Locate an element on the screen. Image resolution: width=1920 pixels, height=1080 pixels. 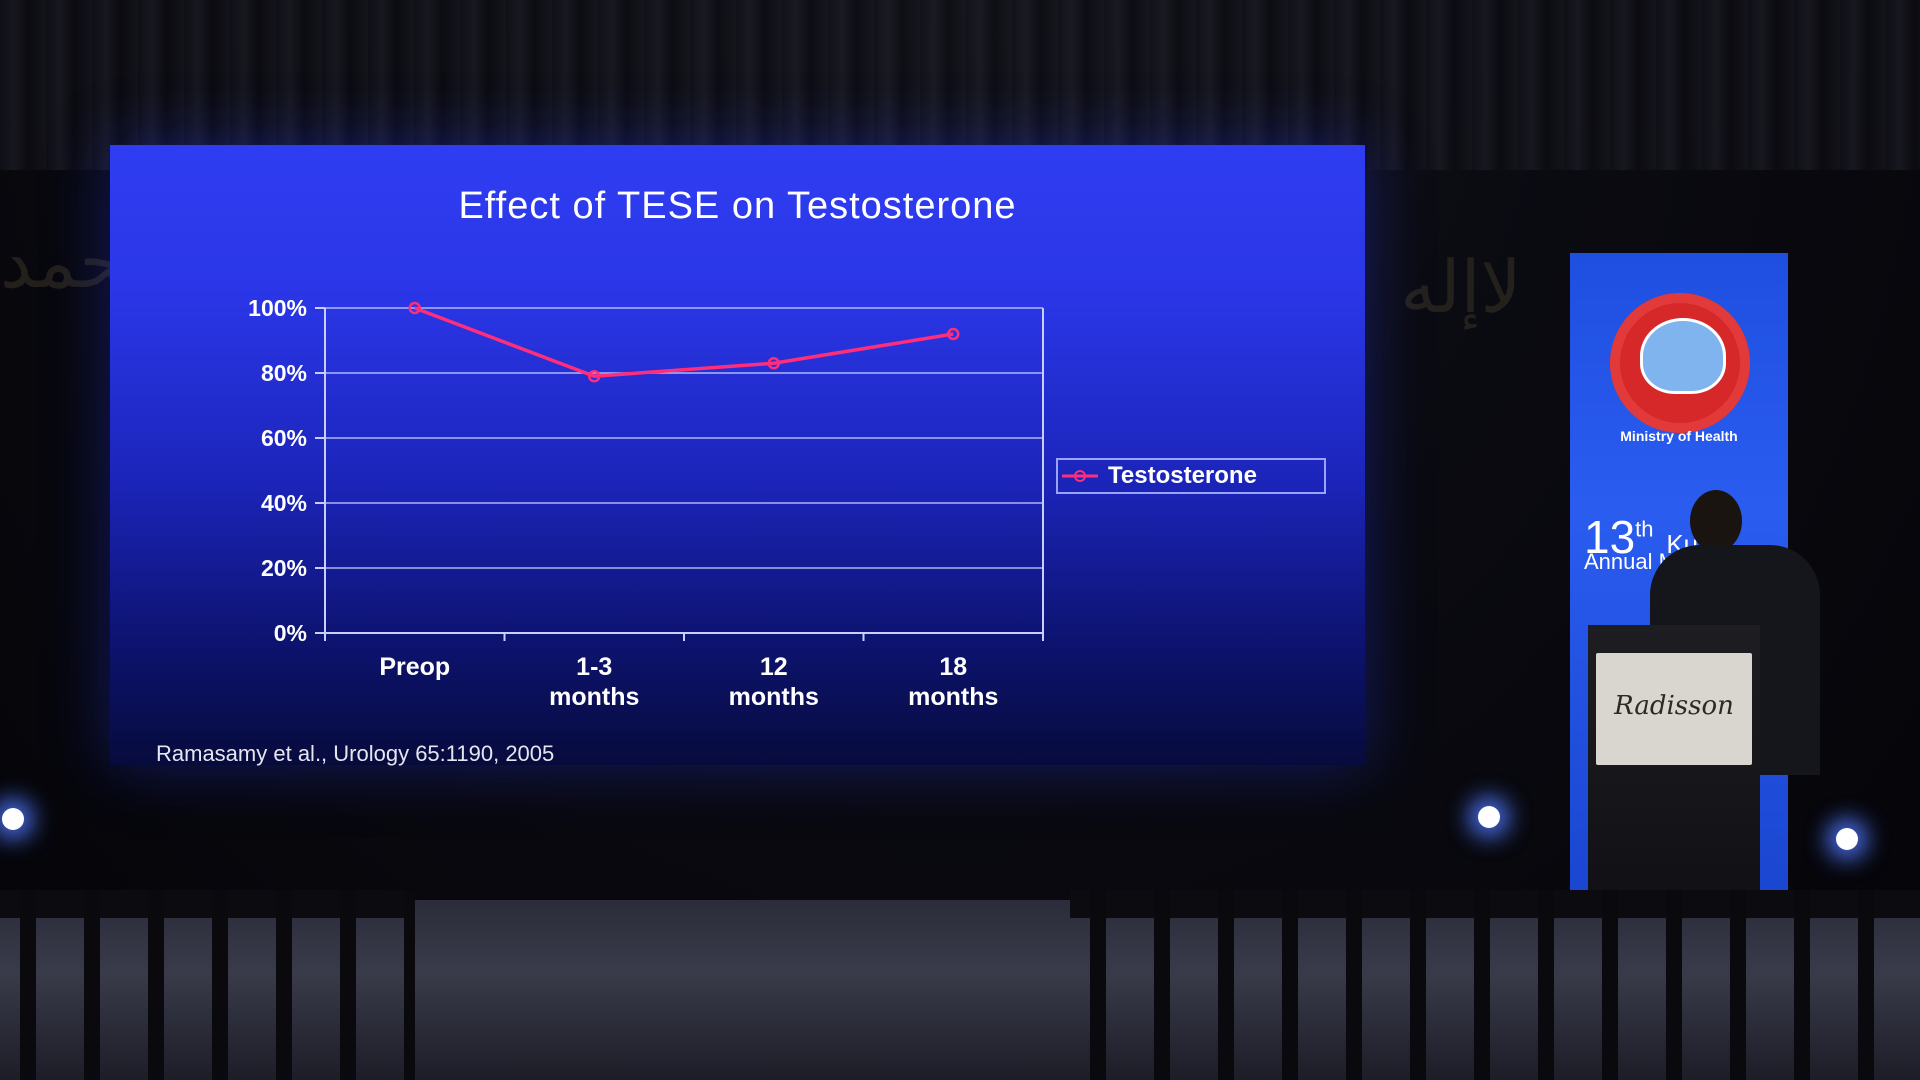
stage-light-right is located at coordinates (1847, 839).